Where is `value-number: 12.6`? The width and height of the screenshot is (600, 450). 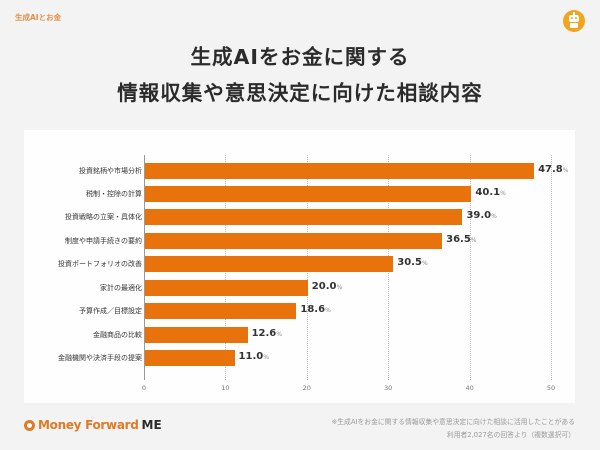 value-number: 12.6 is located at coordinates (264, 333).